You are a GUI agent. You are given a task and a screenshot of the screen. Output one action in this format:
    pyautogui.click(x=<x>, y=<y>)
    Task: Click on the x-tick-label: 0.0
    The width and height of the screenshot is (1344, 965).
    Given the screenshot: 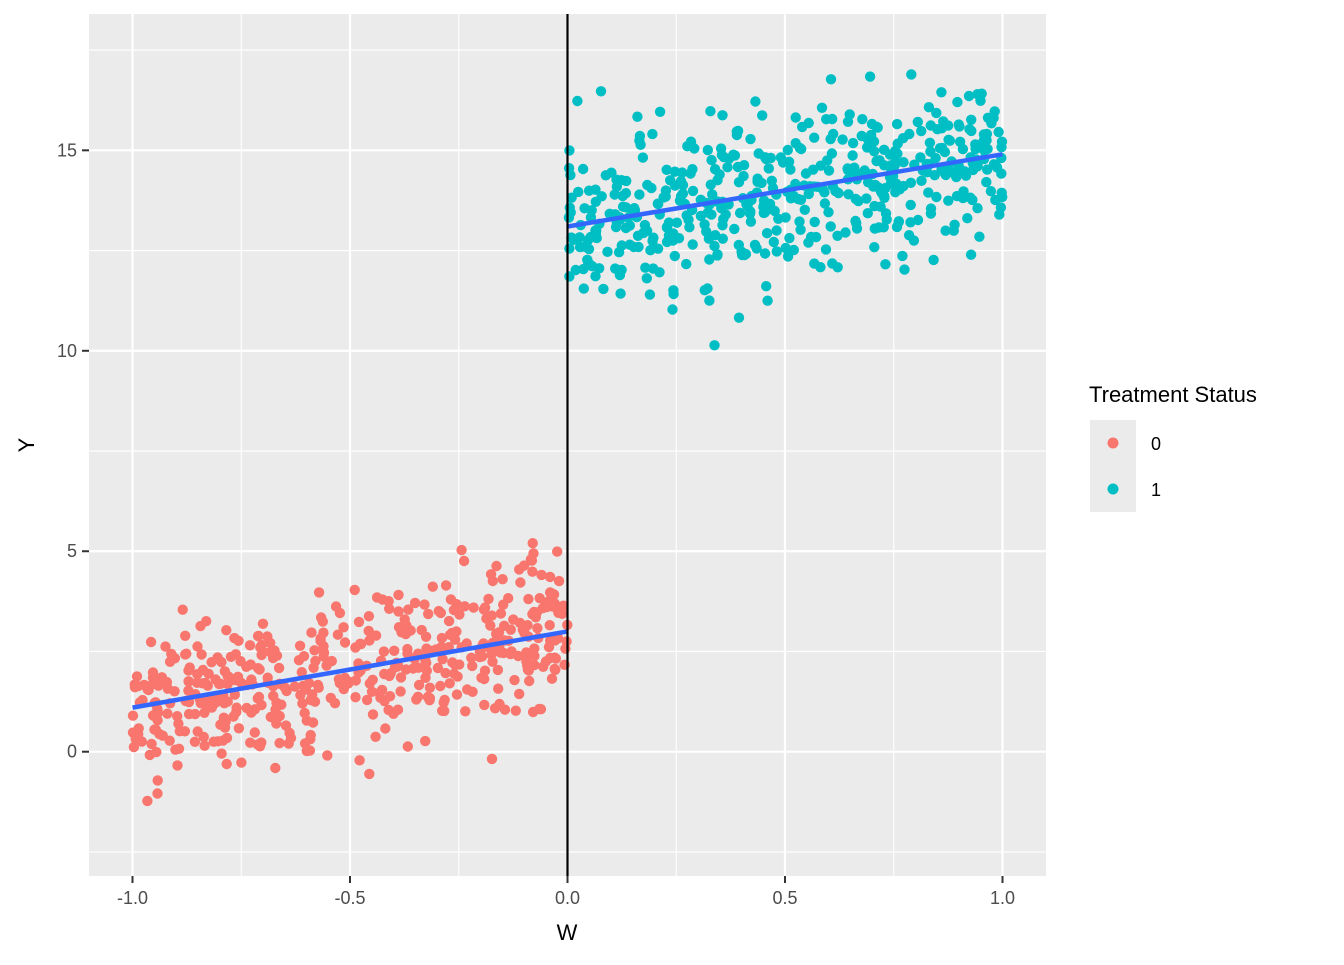 What is the action you would take?
    pyautogui.click(x=567, y=898)
    